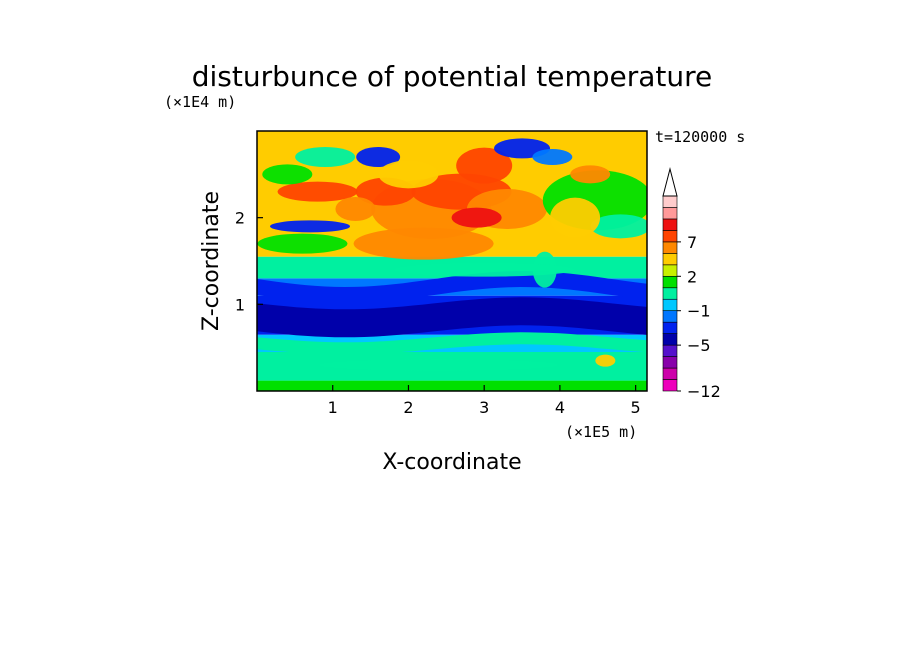  What do you see at coordinates (451, 462) in the screenshot?
I see `x-axis-label: X-coordinate` at bounding box center [451, 462].